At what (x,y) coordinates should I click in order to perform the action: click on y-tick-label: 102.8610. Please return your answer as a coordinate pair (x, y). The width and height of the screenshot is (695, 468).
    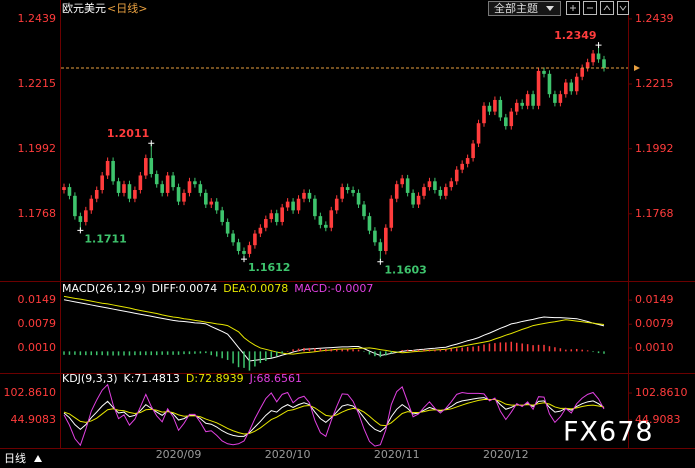
    Looking at the image, I should click on (30, 392).